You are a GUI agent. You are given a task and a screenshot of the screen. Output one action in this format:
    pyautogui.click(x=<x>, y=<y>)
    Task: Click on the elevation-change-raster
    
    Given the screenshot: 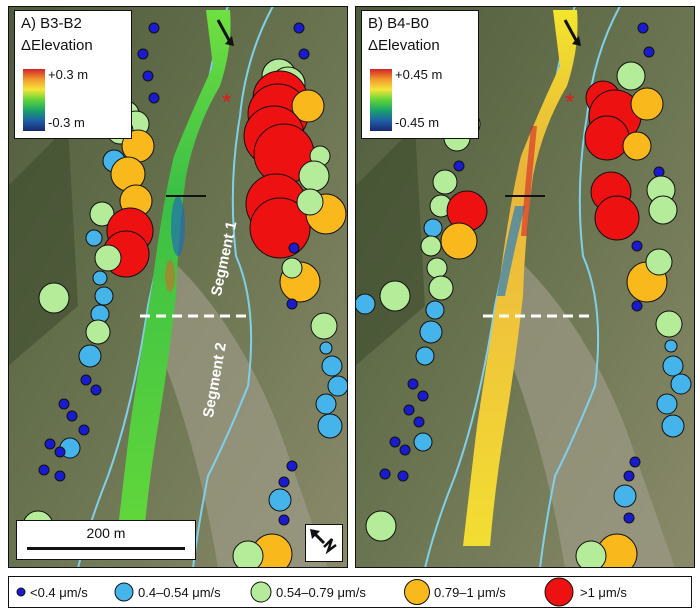 What is the action you would take?
    pyautogui.click(x=520, y=278)
    